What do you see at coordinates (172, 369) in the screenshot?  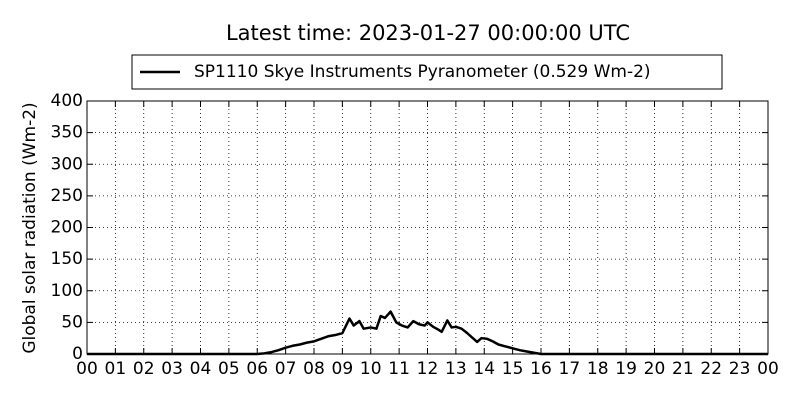 I see `x-tick-label: 03` at bounding box center [172, 369].